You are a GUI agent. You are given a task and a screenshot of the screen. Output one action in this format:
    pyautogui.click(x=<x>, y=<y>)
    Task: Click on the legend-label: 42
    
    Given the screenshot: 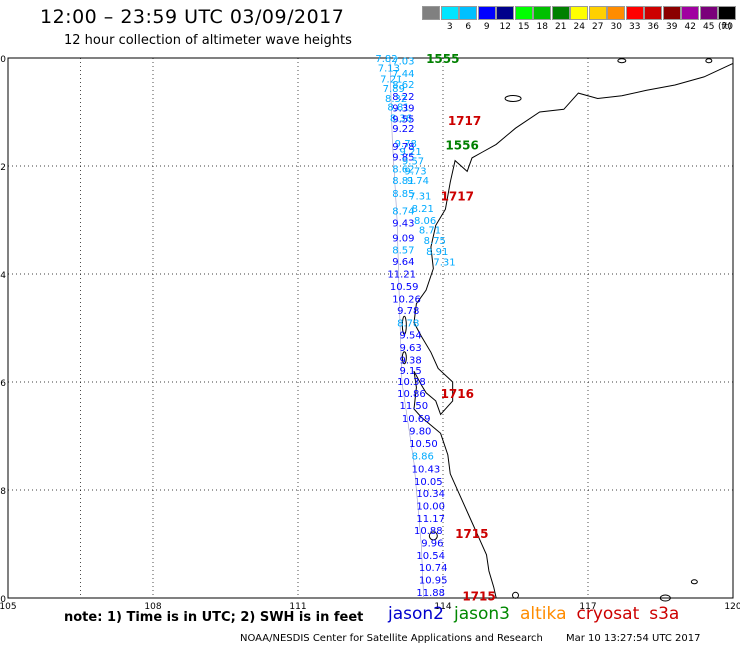 What is the action you would take?
    pyautogui.click(x=690, y=27)
    